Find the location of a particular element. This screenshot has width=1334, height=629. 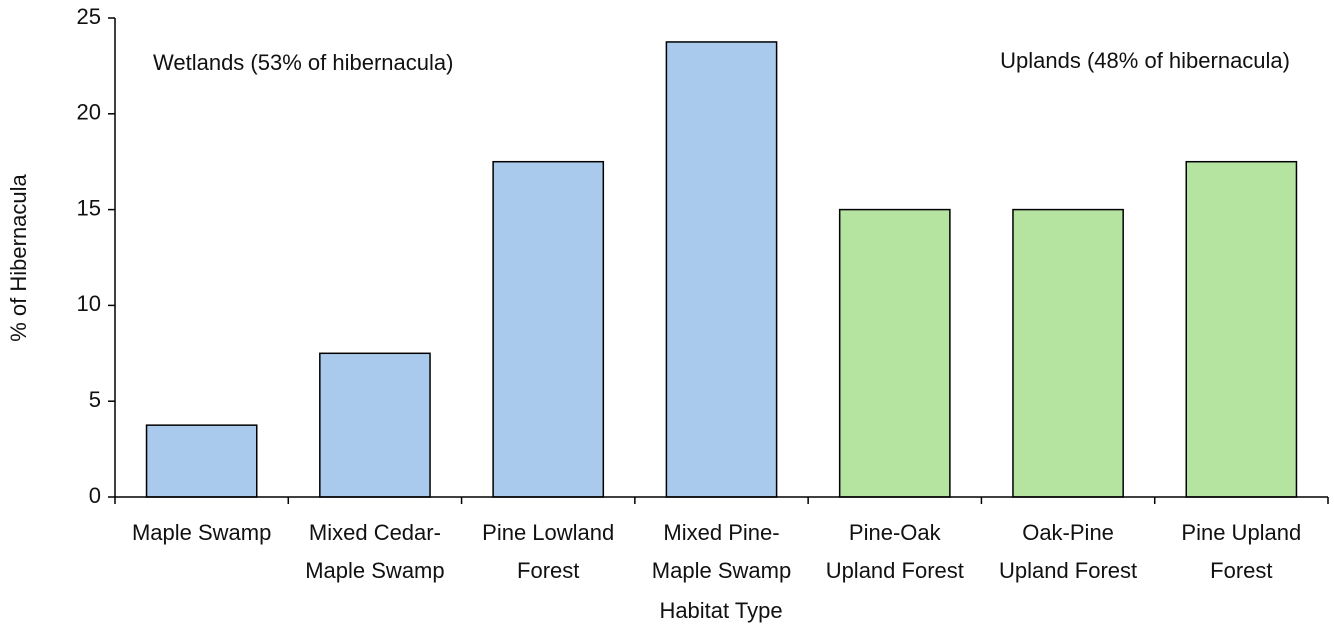

x-tick-label: Pine Lowland is located at coordinates (548, 532).